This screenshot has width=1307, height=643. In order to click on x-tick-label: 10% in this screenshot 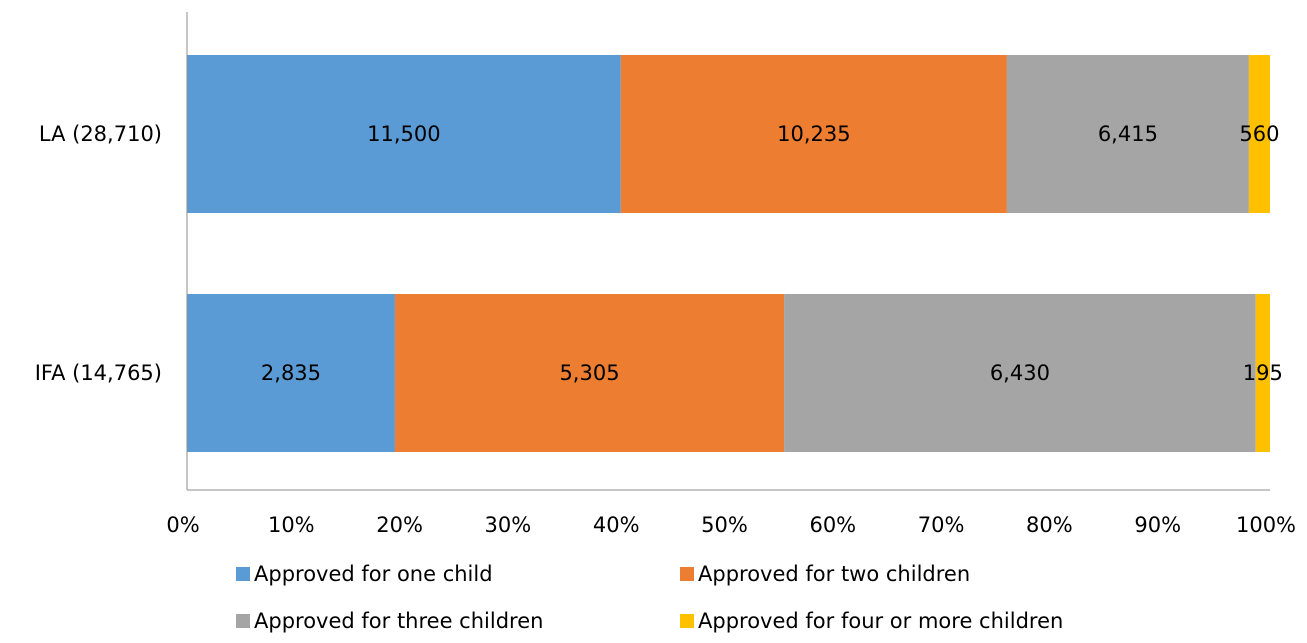, I will do `click(291, 525)`.